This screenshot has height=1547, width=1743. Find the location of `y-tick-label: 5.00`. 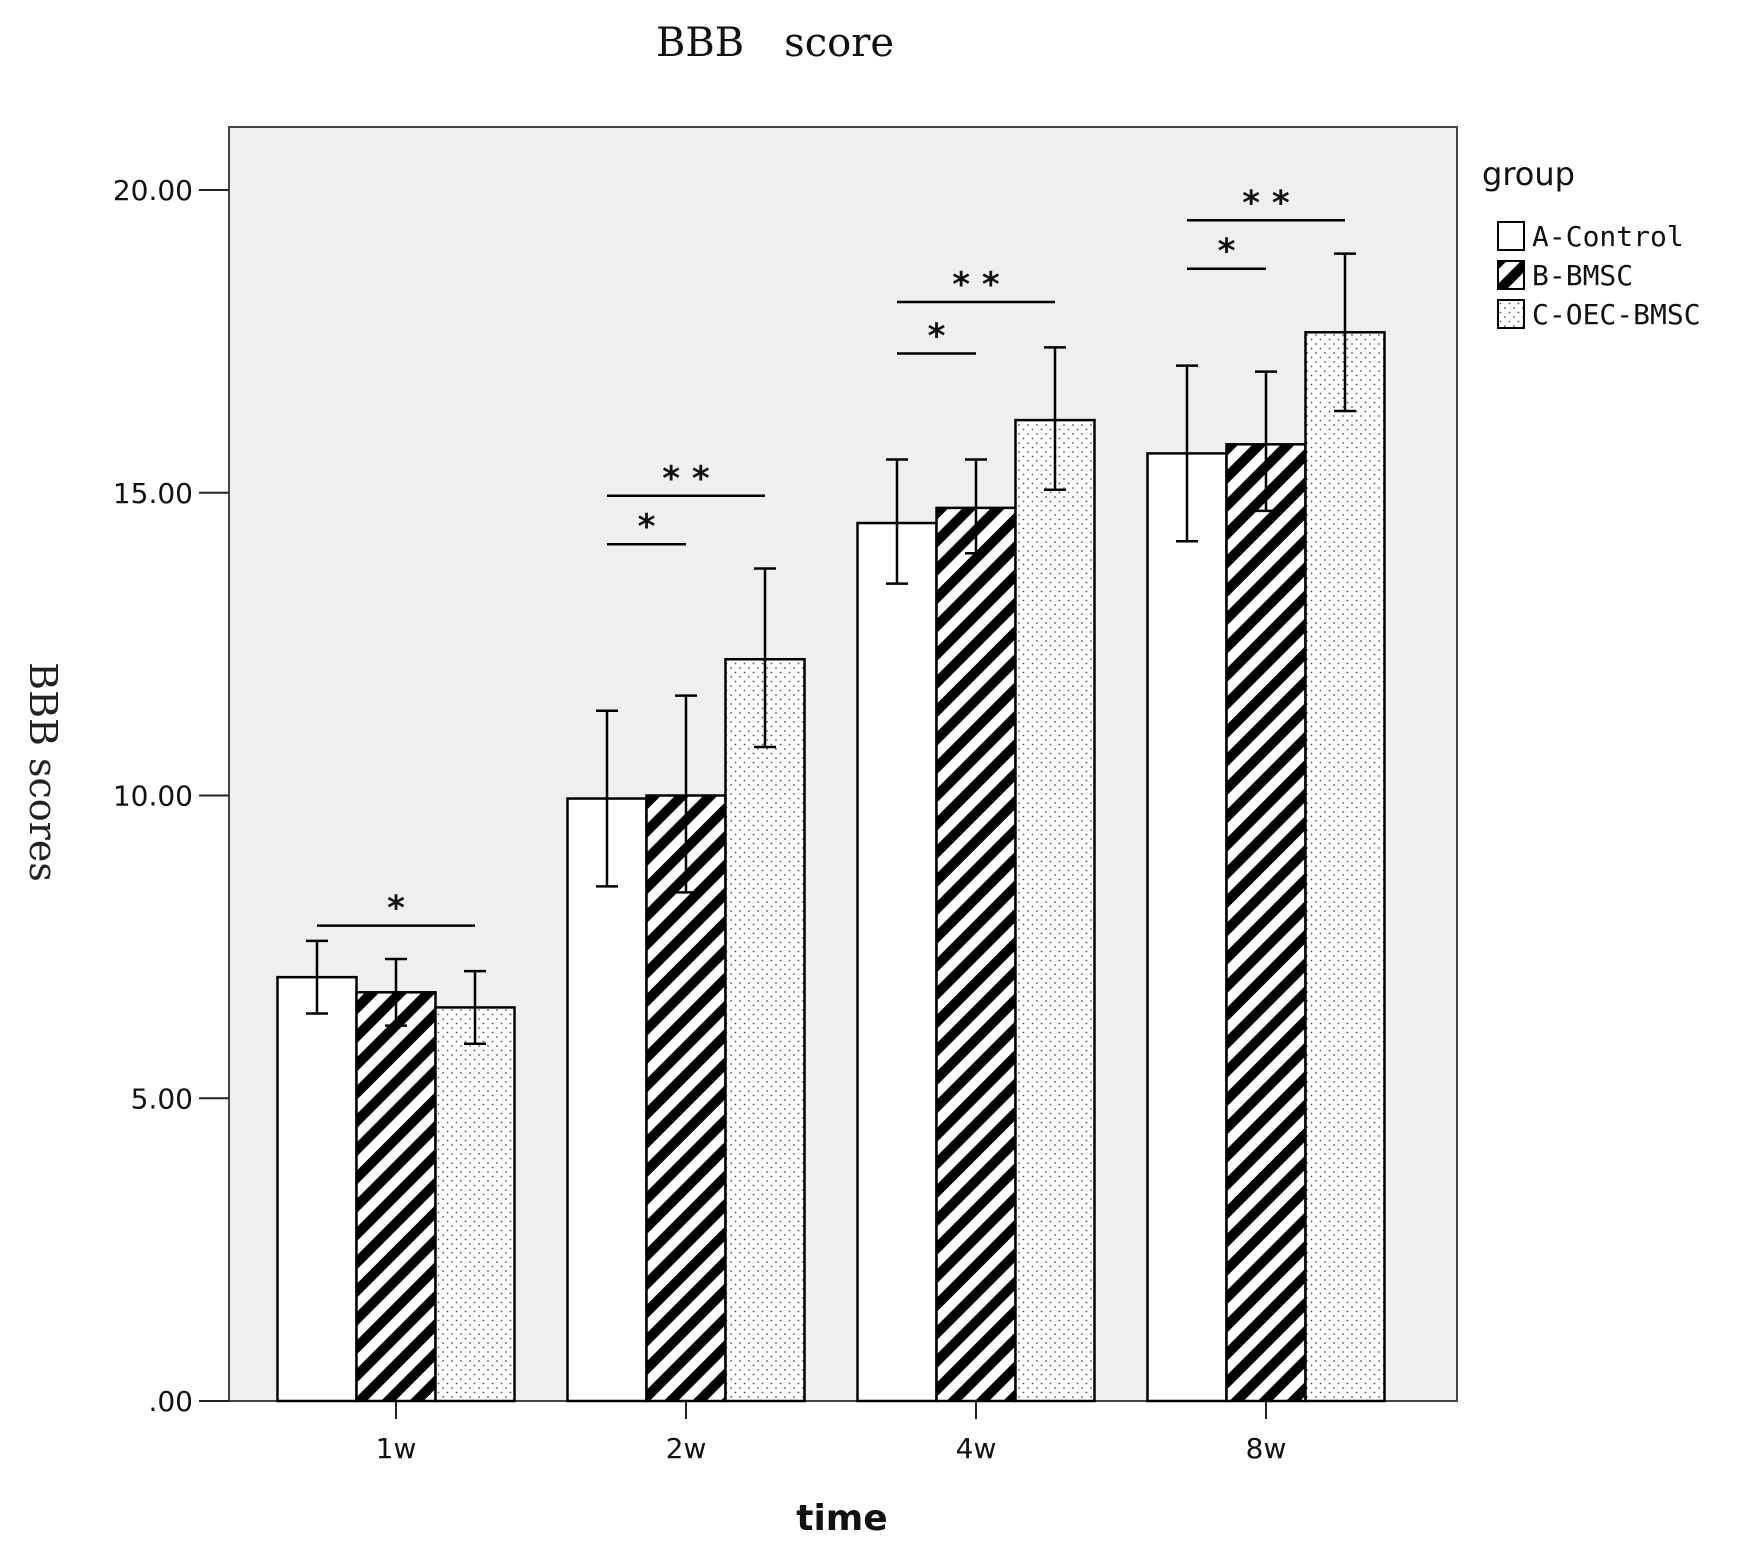

y-tick-label: 5.00 is located at coordinates (162, 1098).